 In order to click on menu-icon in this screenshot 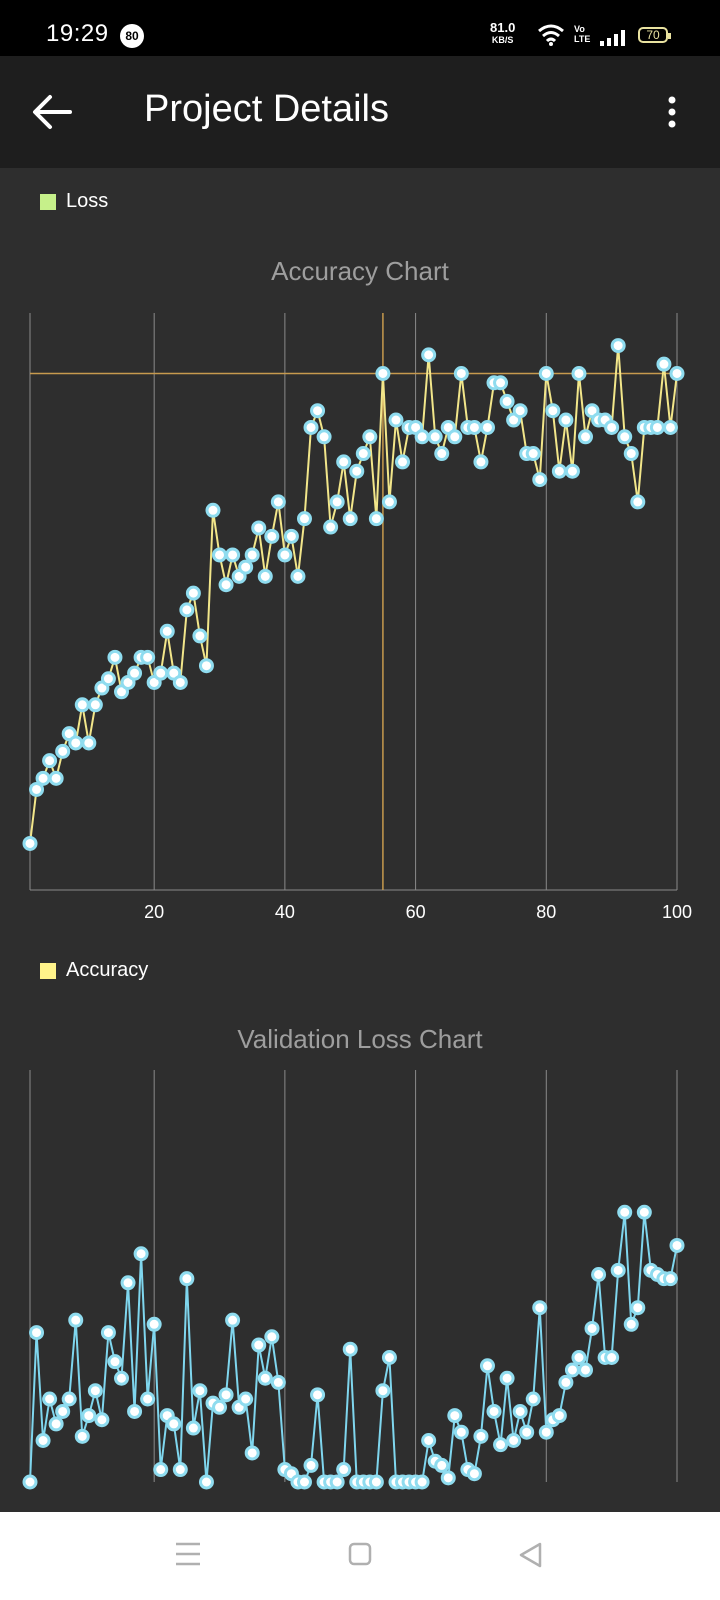, I will do `click(188, 1554)`.